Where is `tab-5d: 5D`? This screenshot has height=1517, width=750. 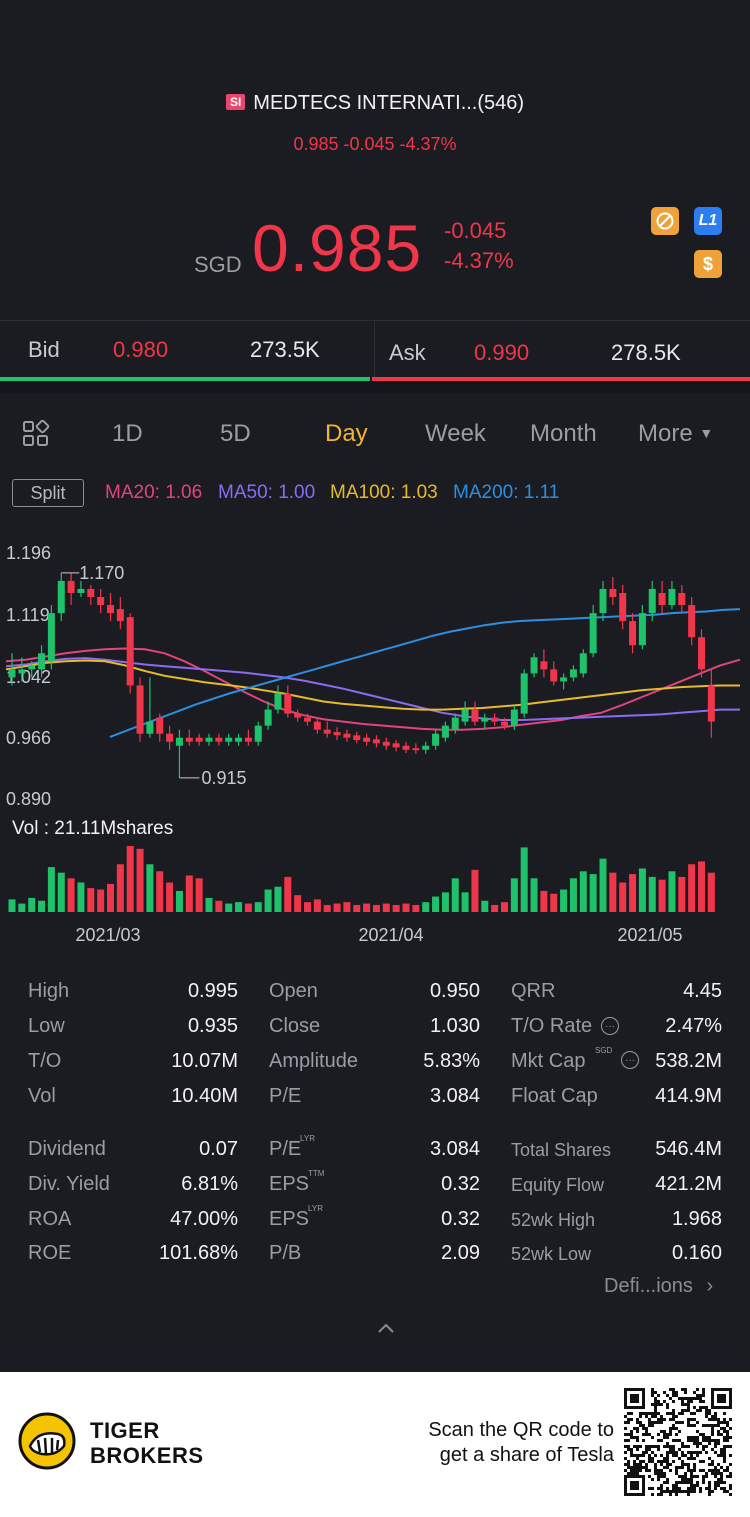
tab-5d: 5D is located at coordinates (235, 433).